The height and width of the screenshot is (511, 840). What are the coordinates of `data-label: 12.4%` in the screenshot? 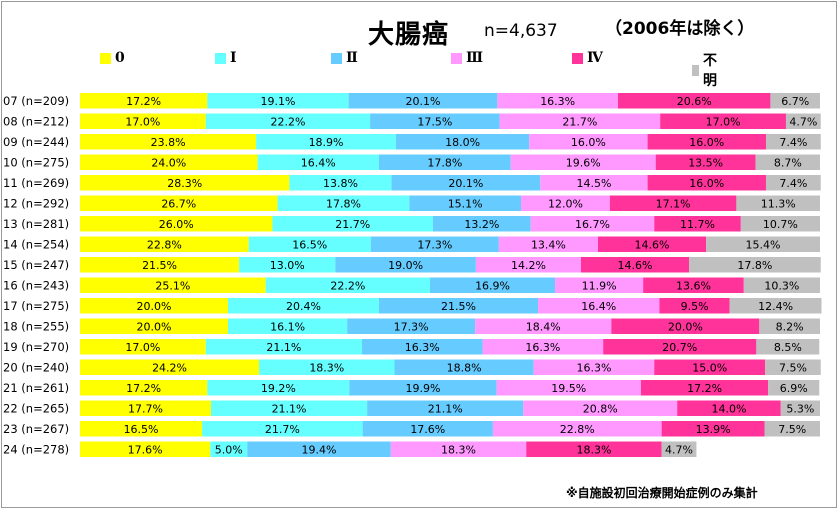 It's located at (775, 306).